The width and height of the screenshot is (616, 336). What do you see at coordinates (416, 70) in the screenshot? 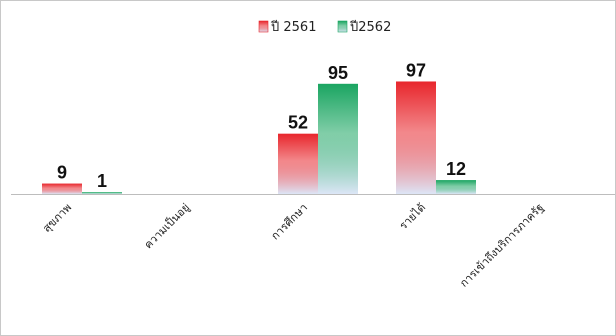
I see `data-label-1-4: 97` at bounding box center [416, 70].